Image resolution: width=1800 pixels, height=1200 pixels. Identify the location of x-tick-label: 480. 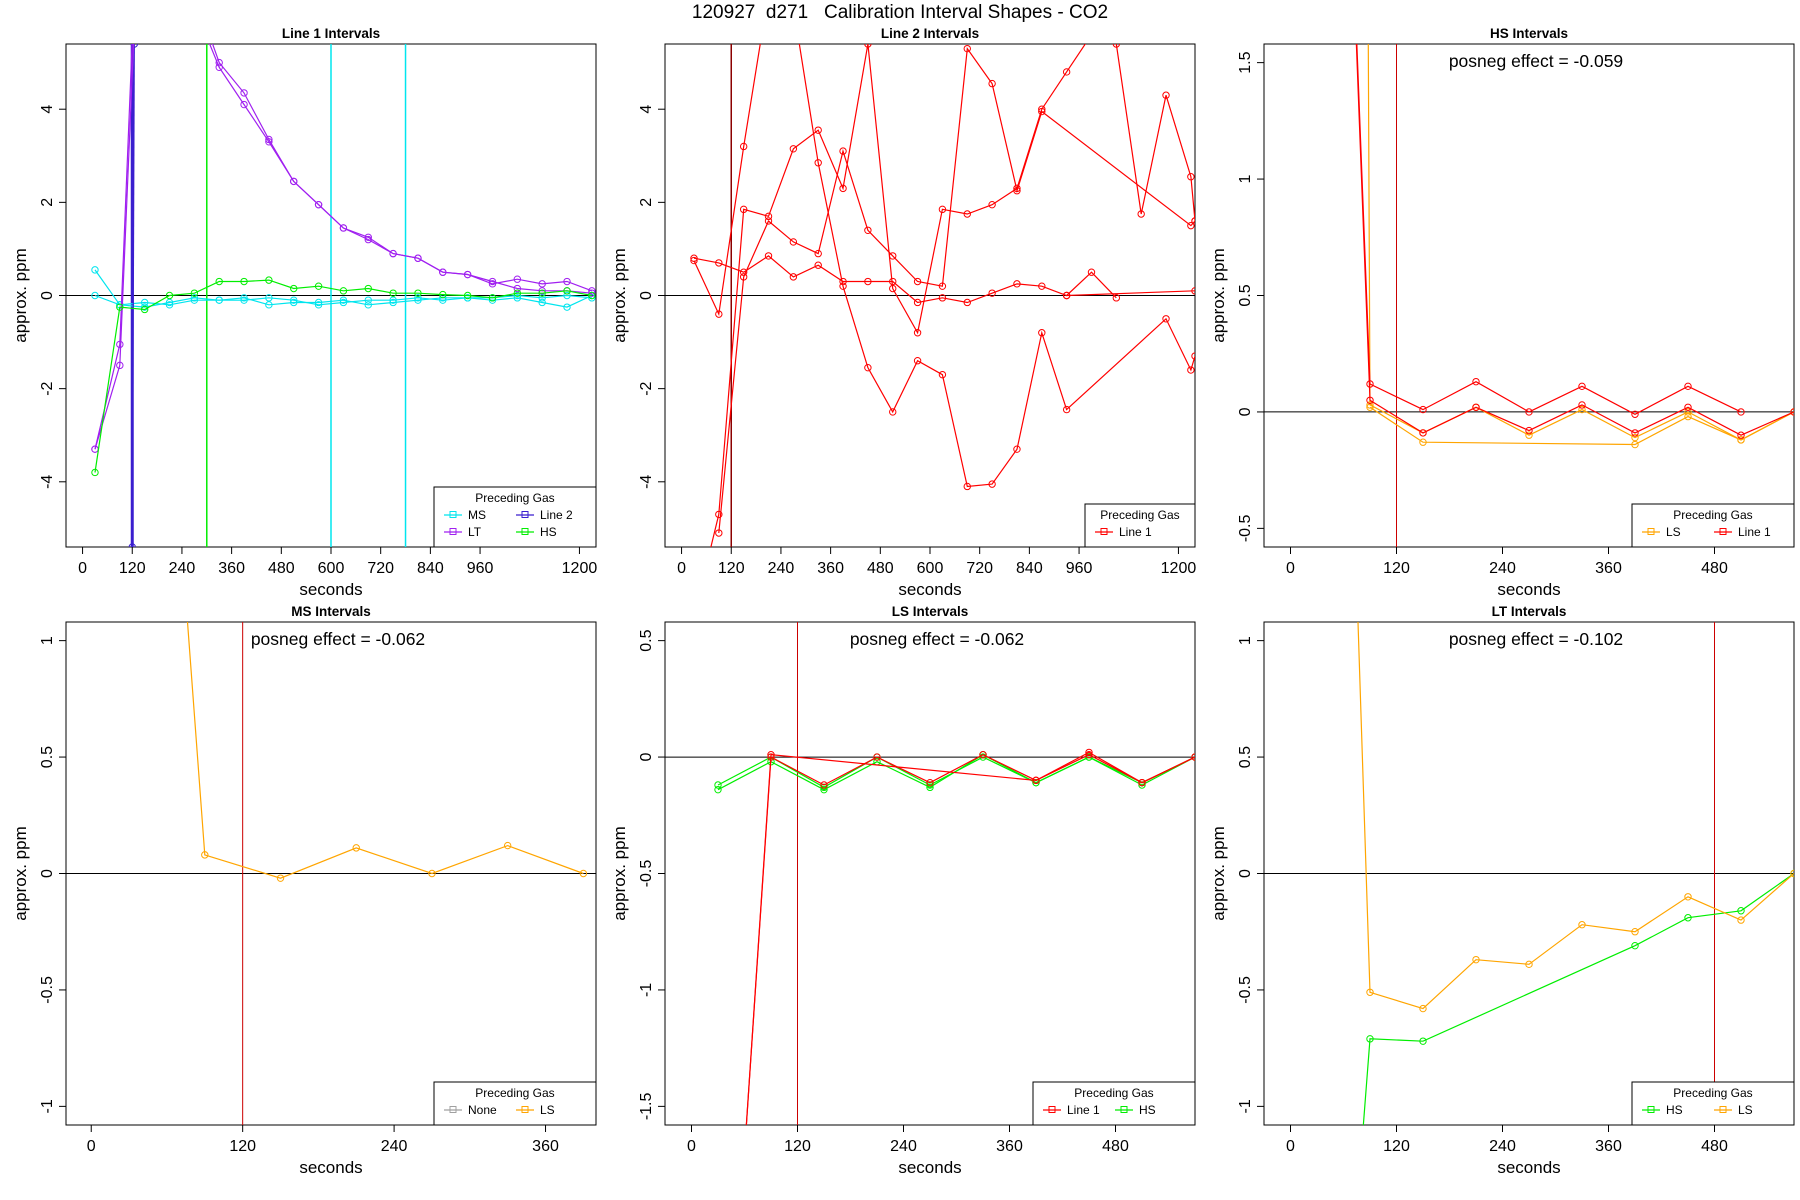
(281, 568).